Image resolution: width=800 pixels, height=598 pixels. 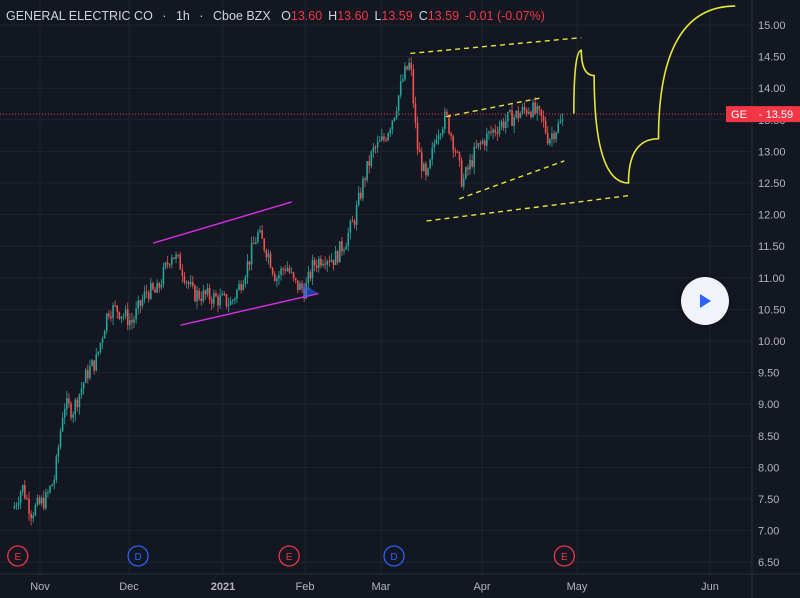 I want to click on y-tick-label: 10.50, so click(x=772, y=310).